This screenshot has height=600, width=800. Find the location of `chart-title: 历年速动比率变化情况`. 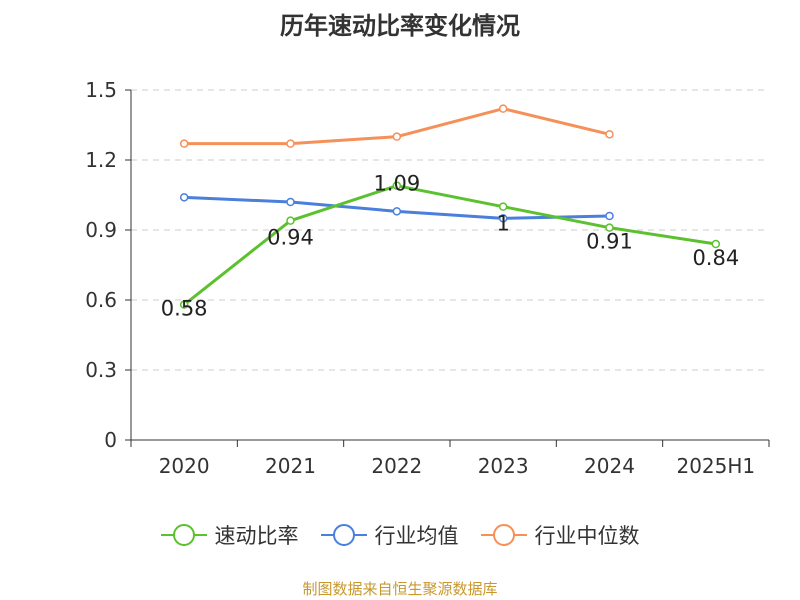

chart-title: 历年速动比率变化情况 is located at coordinates (400, 26).